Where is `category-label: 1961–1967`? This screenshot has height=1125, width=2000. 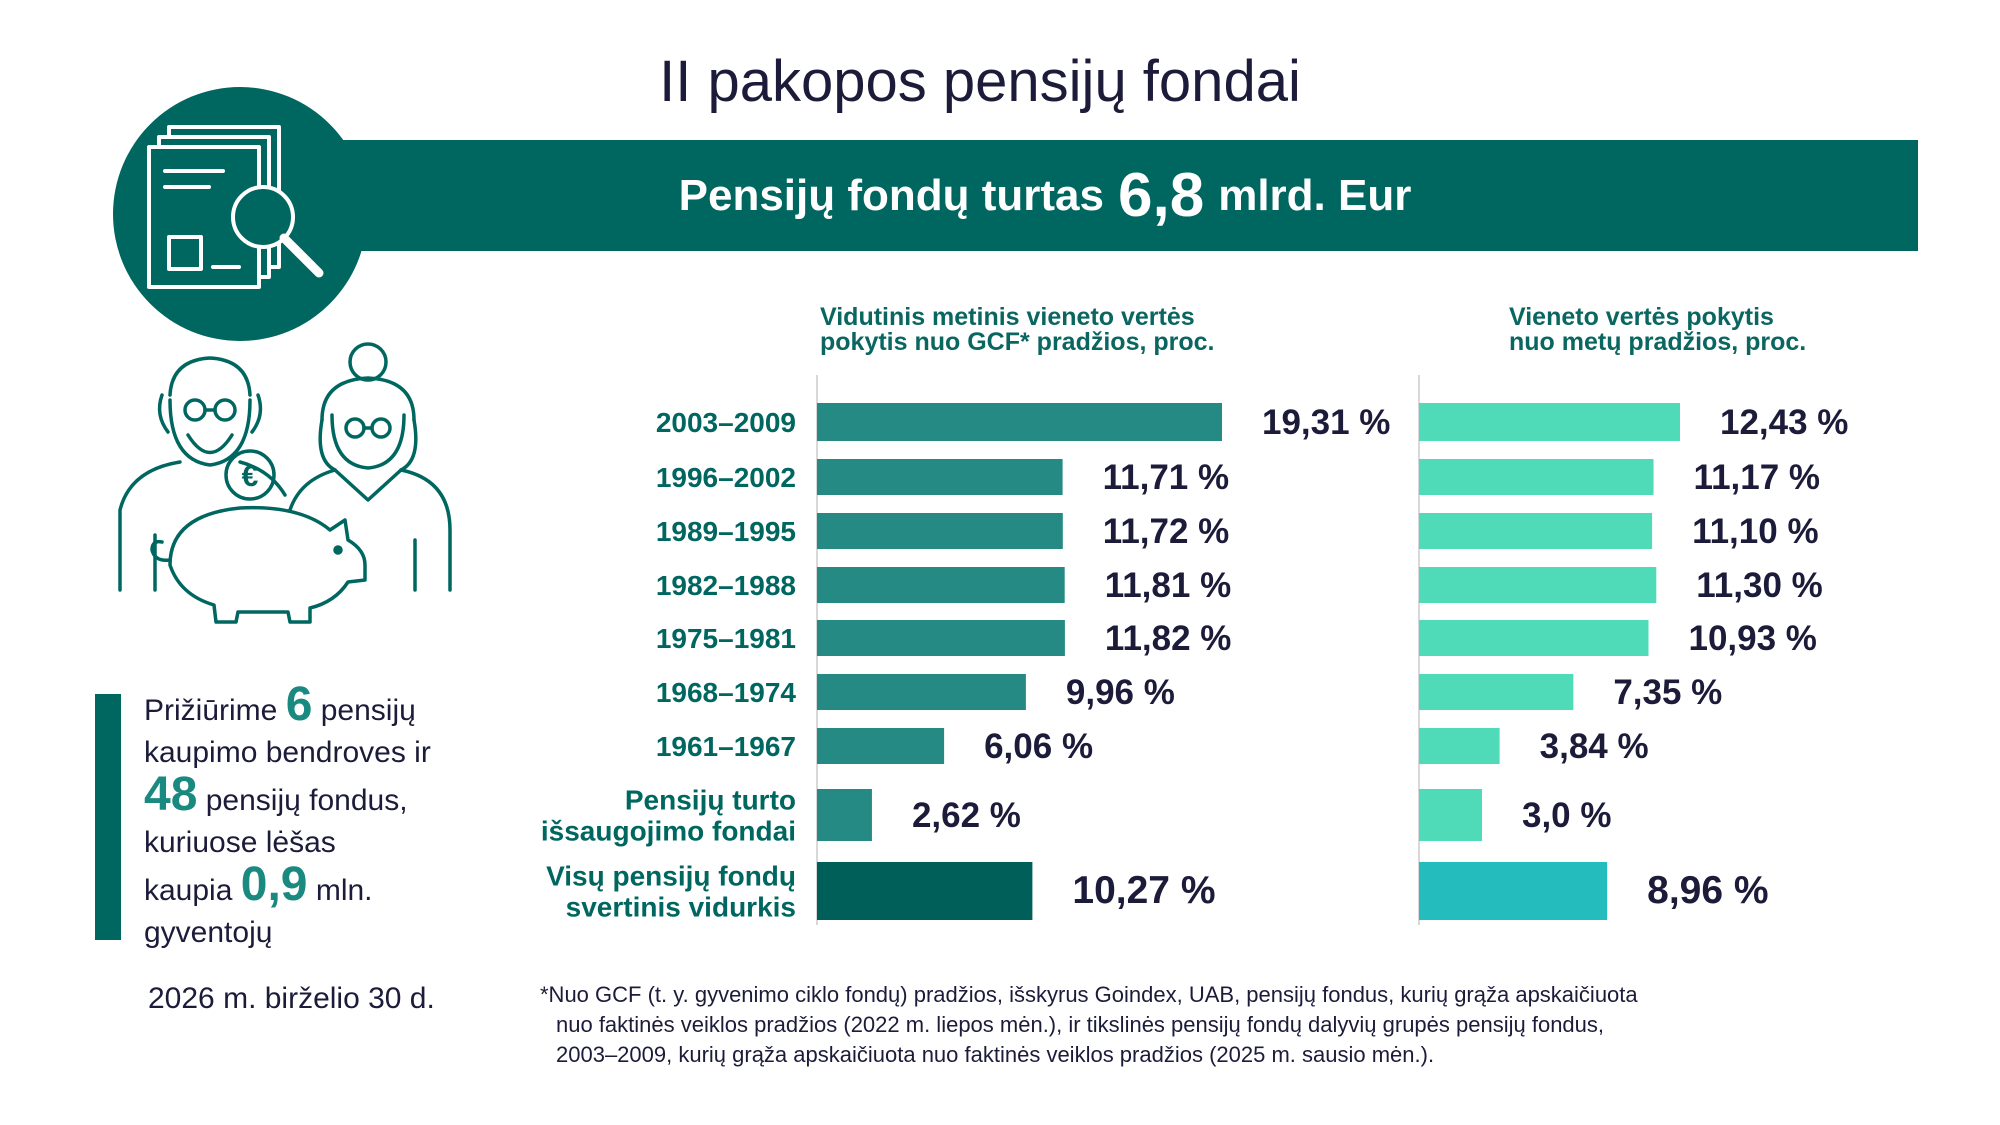
category-label: 1961–1967 is located at coordinates (726, 746).